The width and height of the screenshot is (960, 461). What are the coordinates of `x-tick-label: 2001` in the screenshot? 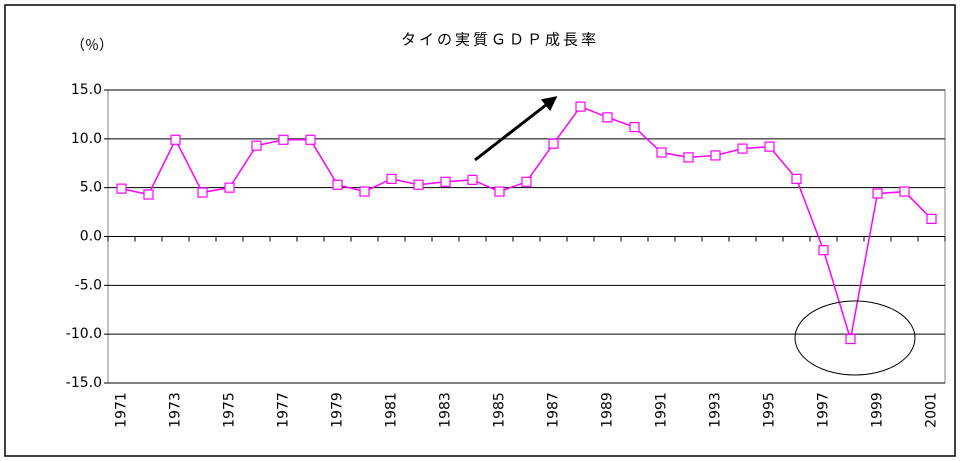 It's located at (932, 410).